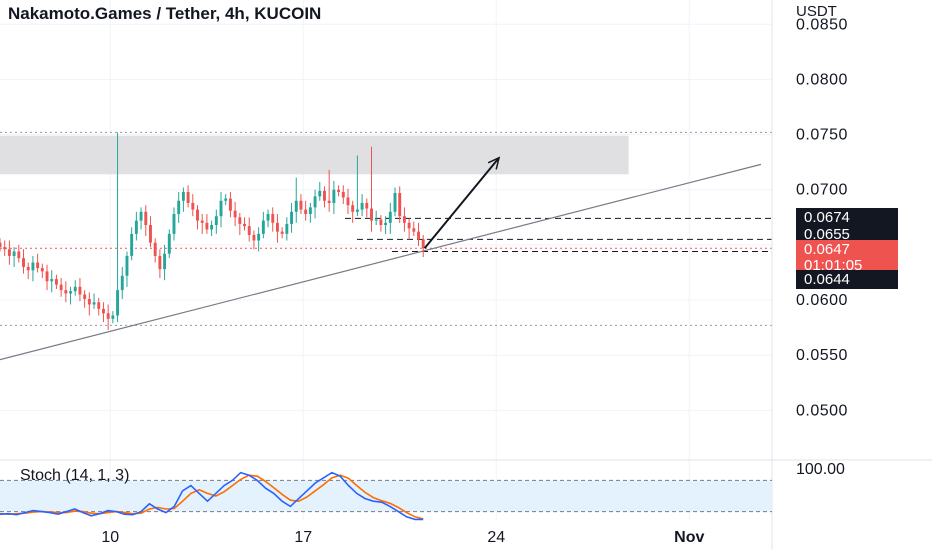  I want to click on time-tick-label-2: 24, so click(496, 537).